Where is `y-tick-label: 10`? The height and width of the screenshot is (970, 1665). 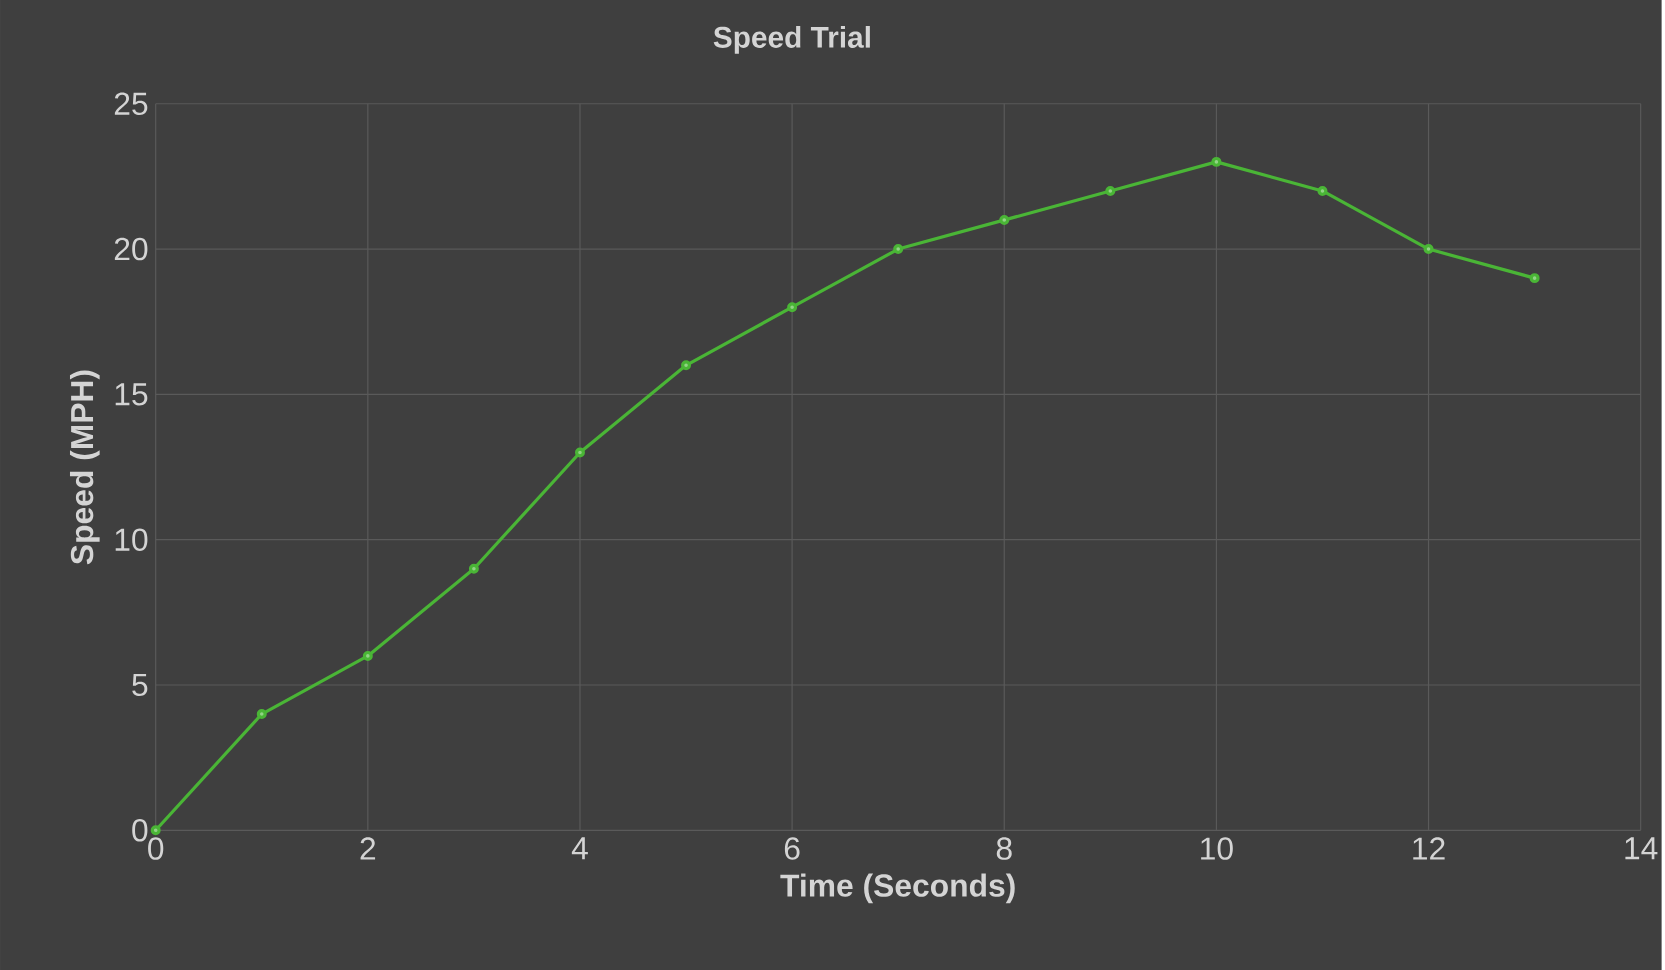
y-tick-label: 10 is located at coordinates (131, 539).